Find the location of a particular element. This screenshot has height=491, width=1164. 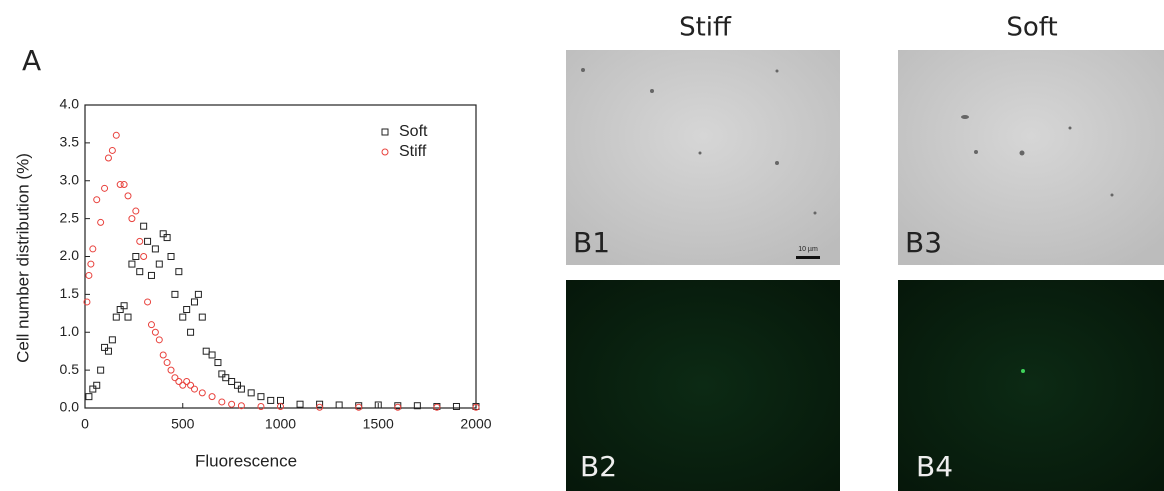

y-tick-label: 0.5 is located at coordinates (70, 369).